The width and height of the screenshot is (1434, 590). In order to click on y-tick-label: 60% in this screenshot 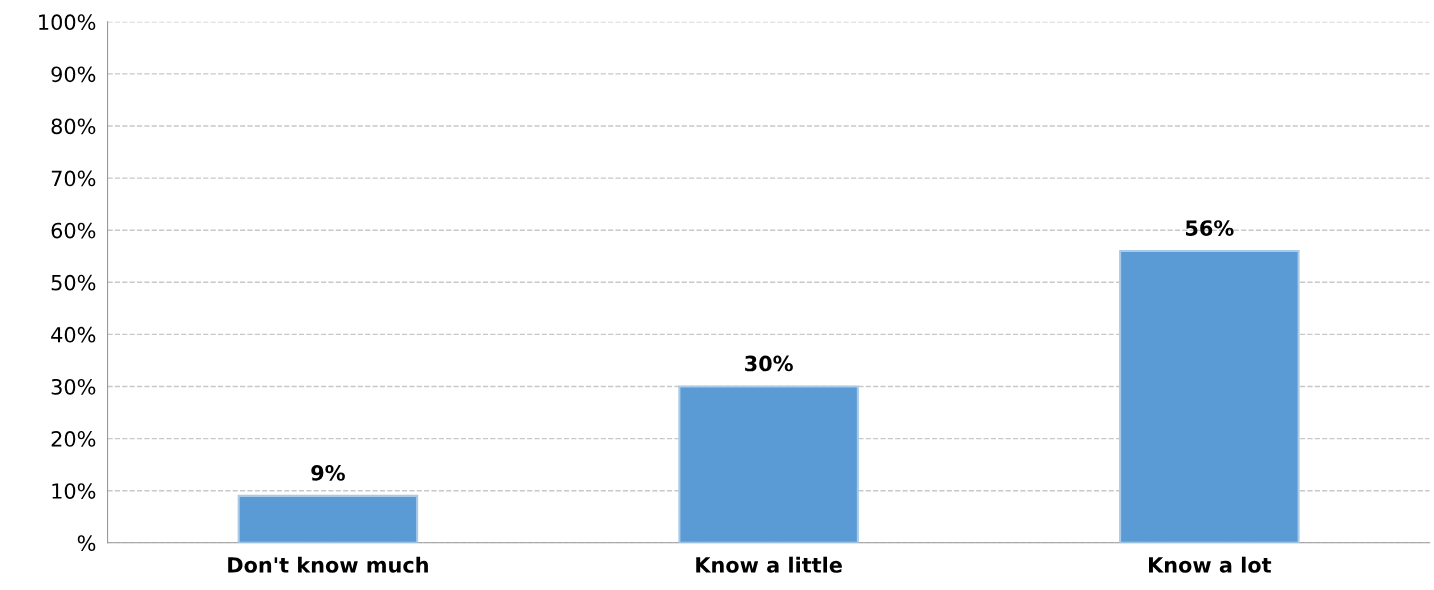, I will do `click(73, 230)`.